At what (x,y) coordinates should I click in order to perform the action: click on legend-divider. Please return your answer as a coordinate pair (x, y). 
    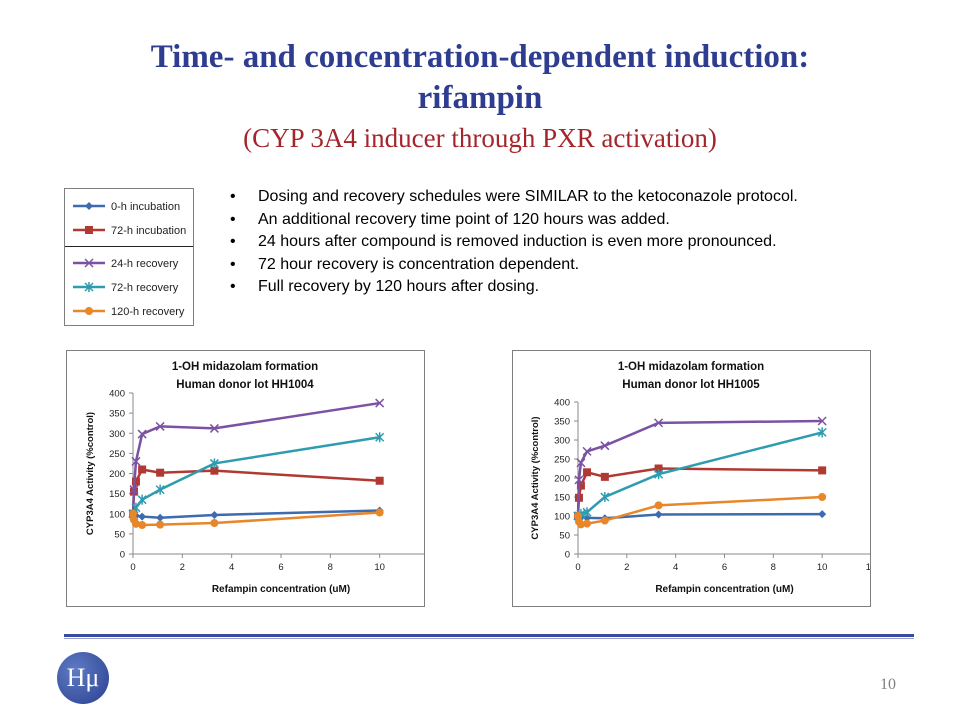
    Looking at the image, I should click on (129, 246).